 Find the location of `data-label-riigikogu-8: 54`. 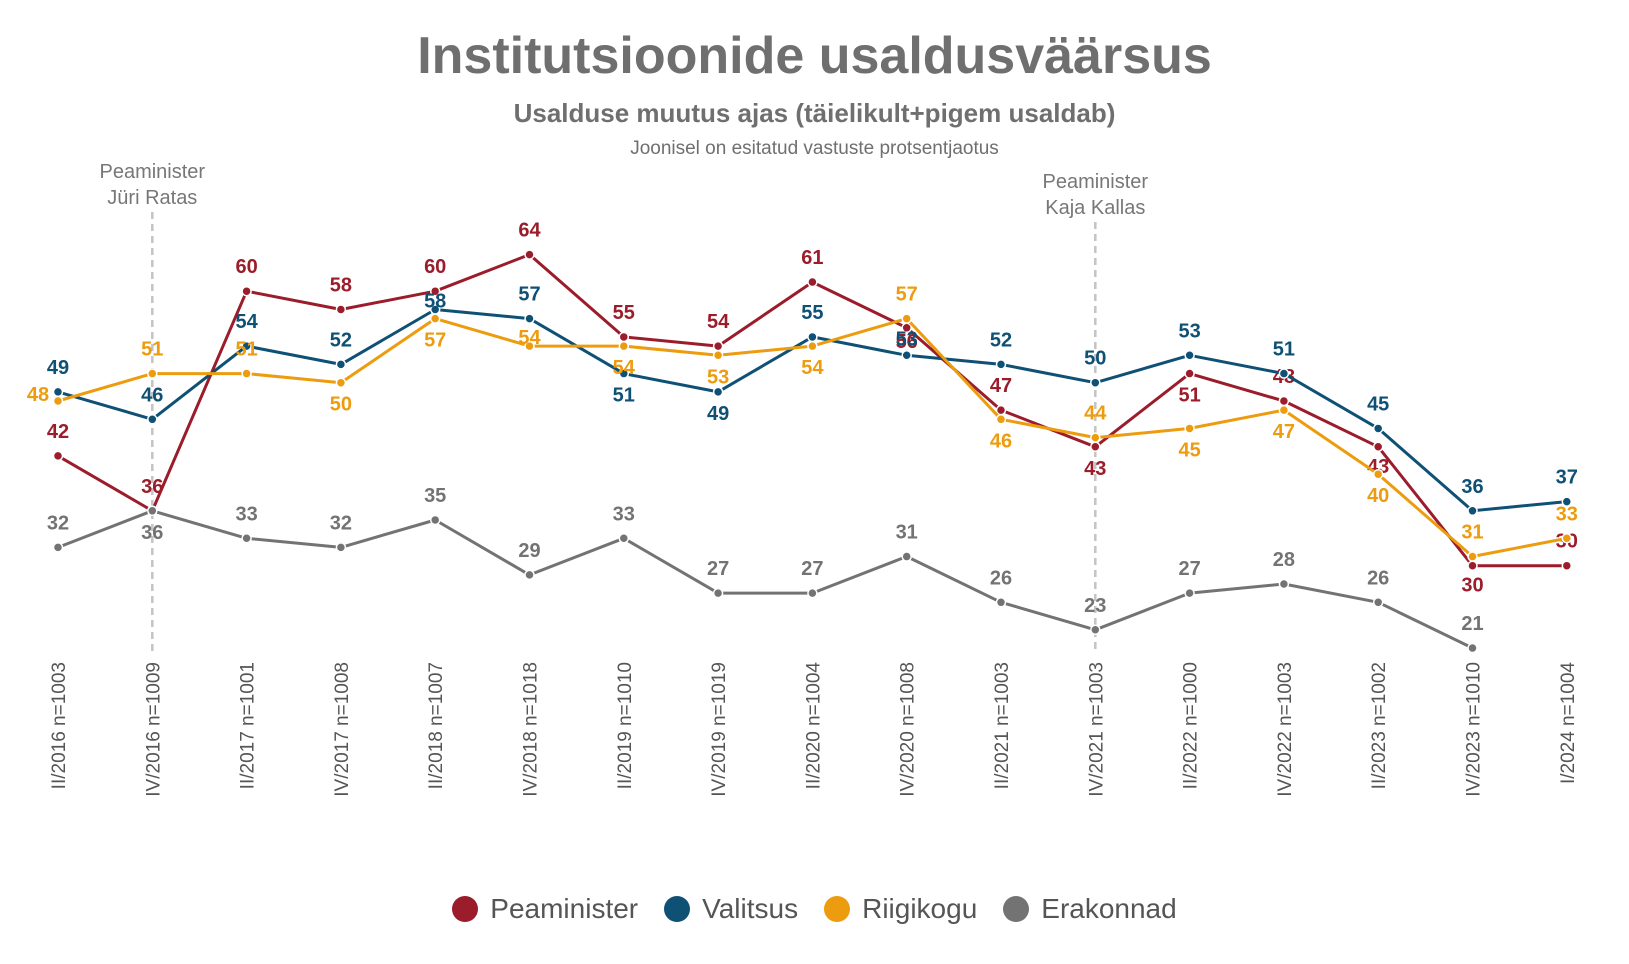

data-label-riigikogu-8: 54 is located at coordinates (812, 368).